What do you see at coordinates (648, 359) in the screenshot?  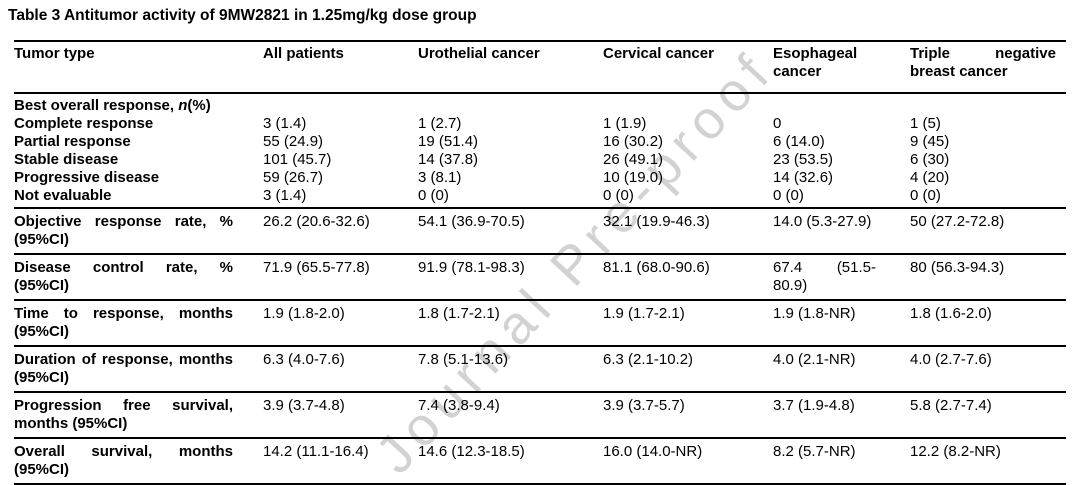 I see `cell-col3: 6.3 (2.1-10.2)` at bounding box center [648, 359].